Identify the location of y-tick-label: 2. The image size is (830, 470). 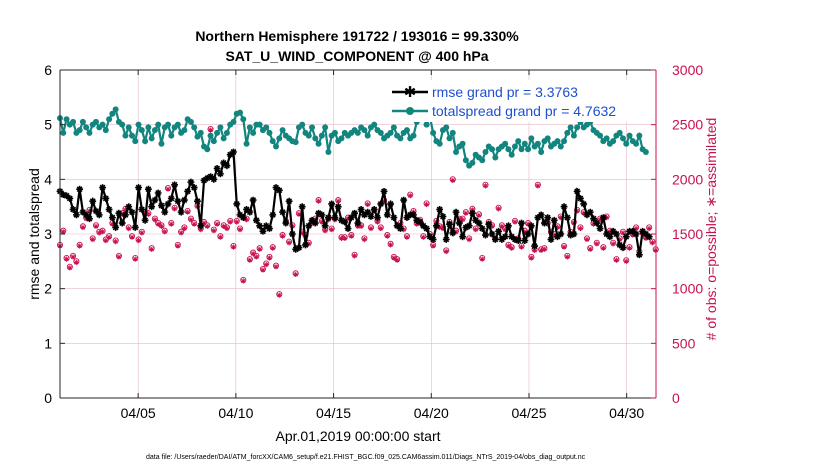
(48, 289).